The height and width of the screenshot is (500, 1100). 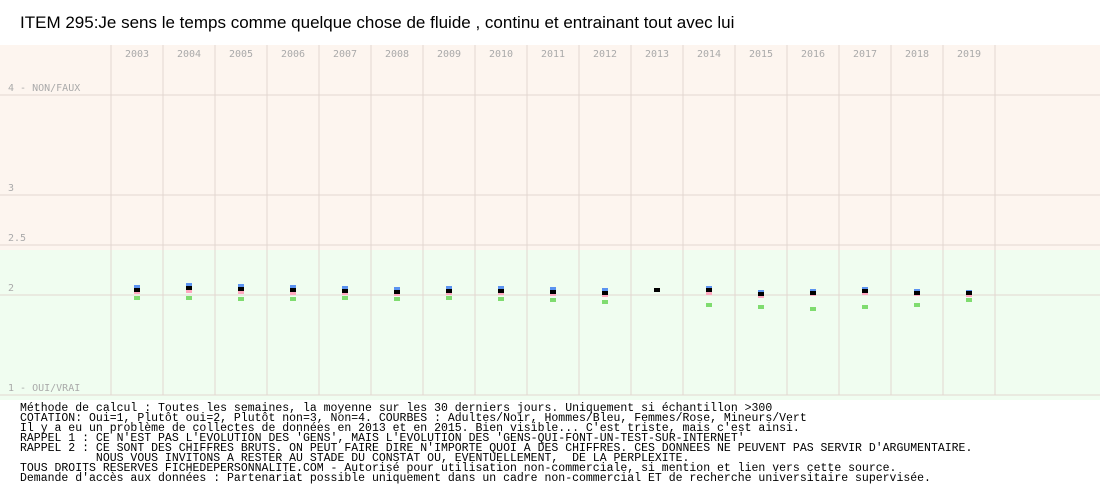 What do you see at coordinates (501, 54) in the screenshot?
I see `x-tick-label: 2010` at bounding box center [501, 54].